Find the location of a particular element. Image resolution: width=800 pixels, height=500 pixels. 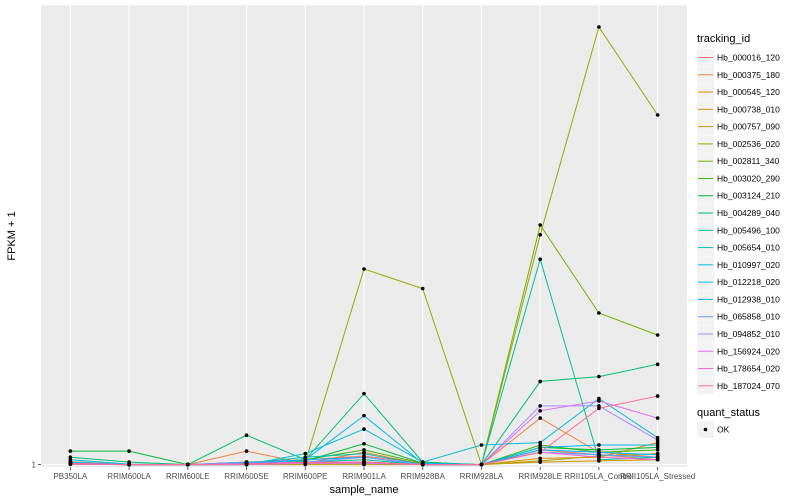

legend-label: Hb_178654_020 is located at coordinates (748, 369).